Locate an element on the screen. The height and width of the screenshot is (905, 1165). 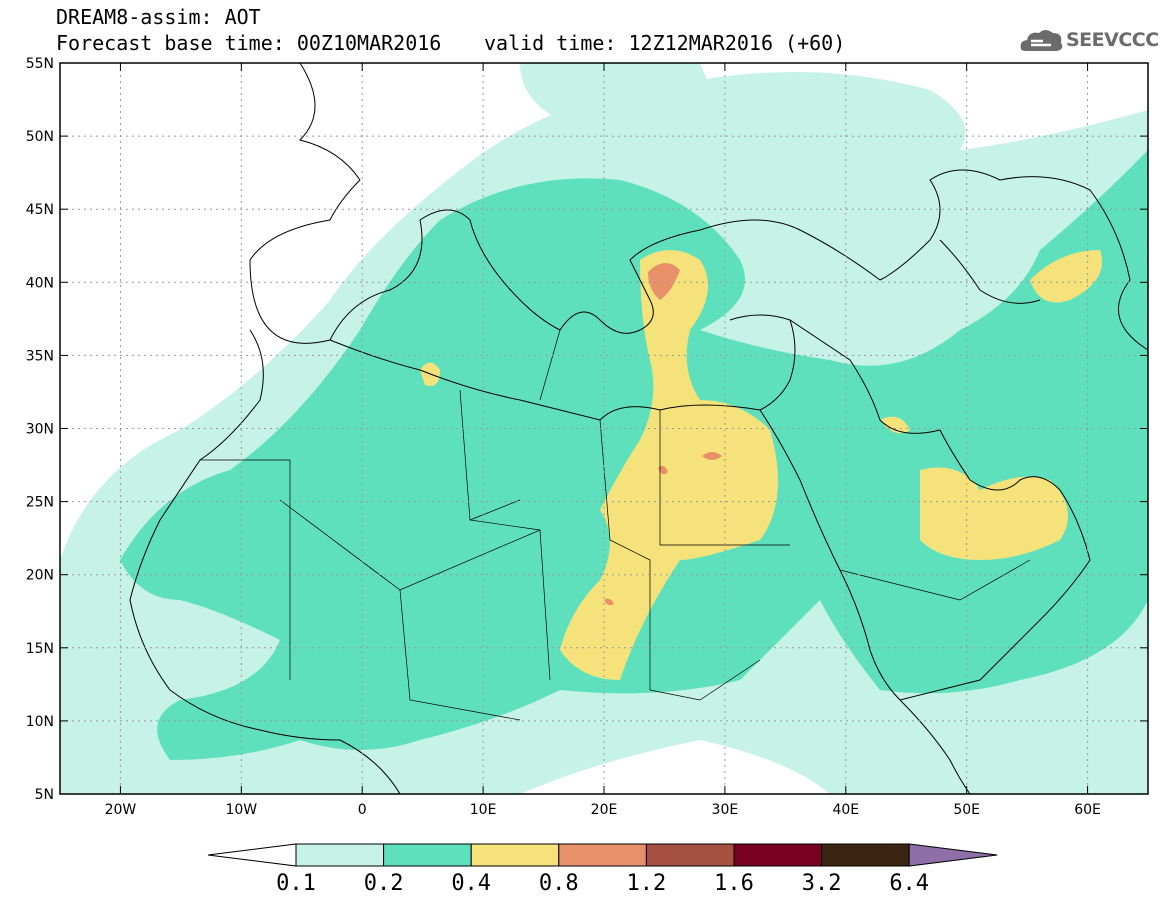
lon-label: 20E is located at coordinates (604, 810).